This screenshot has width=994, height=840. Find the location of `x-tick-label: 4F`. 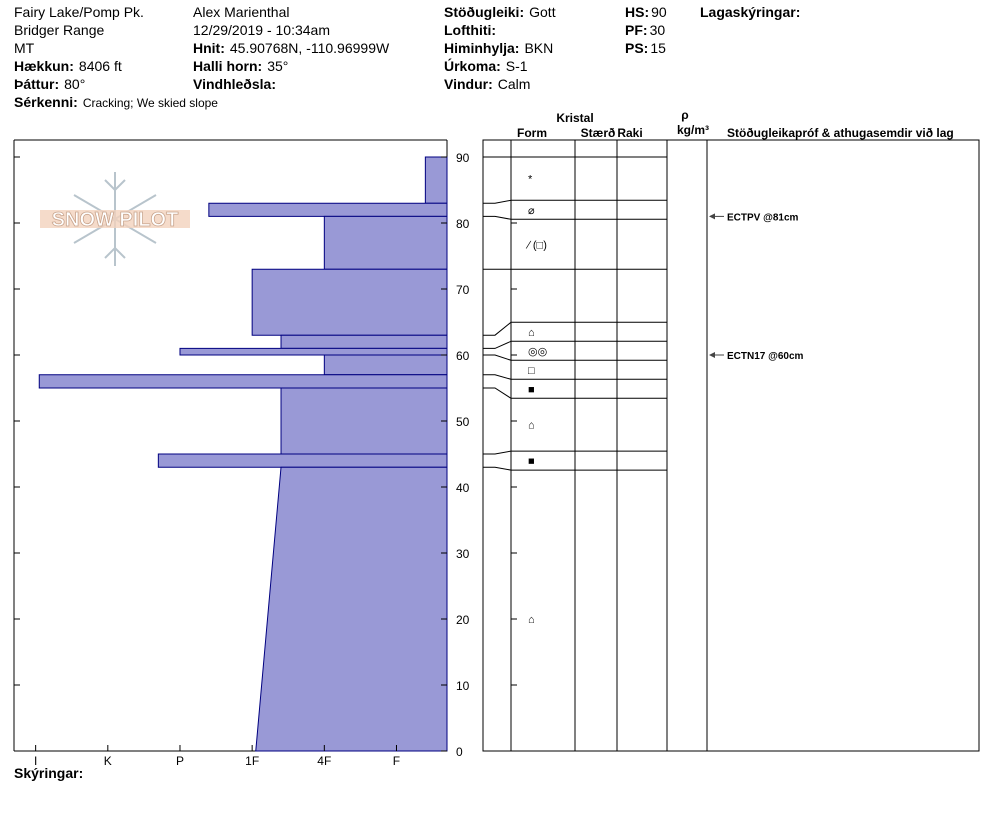

x-tick-label: 4F is located at coordinates (324, 761).